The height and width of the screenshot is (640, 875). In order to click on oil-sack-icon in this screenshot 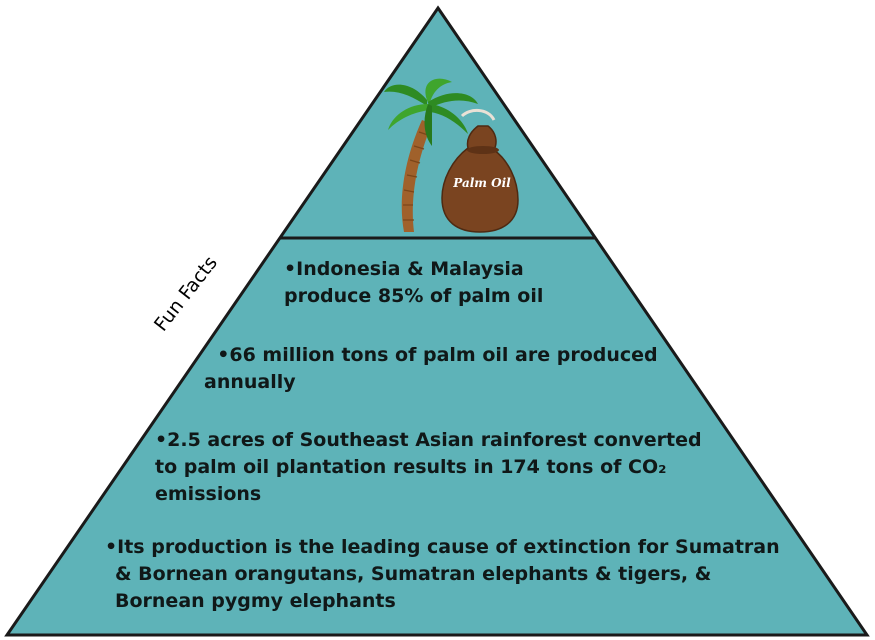, I will do `click(480, 171)`.